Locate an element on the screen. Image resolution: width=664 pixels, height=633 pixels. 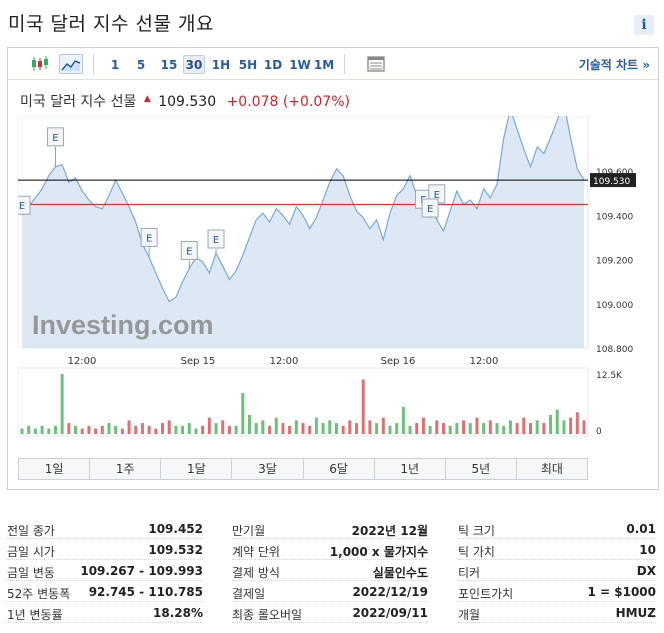
stat-row: 틱 가치 10 is located at coordinates (557, 549).